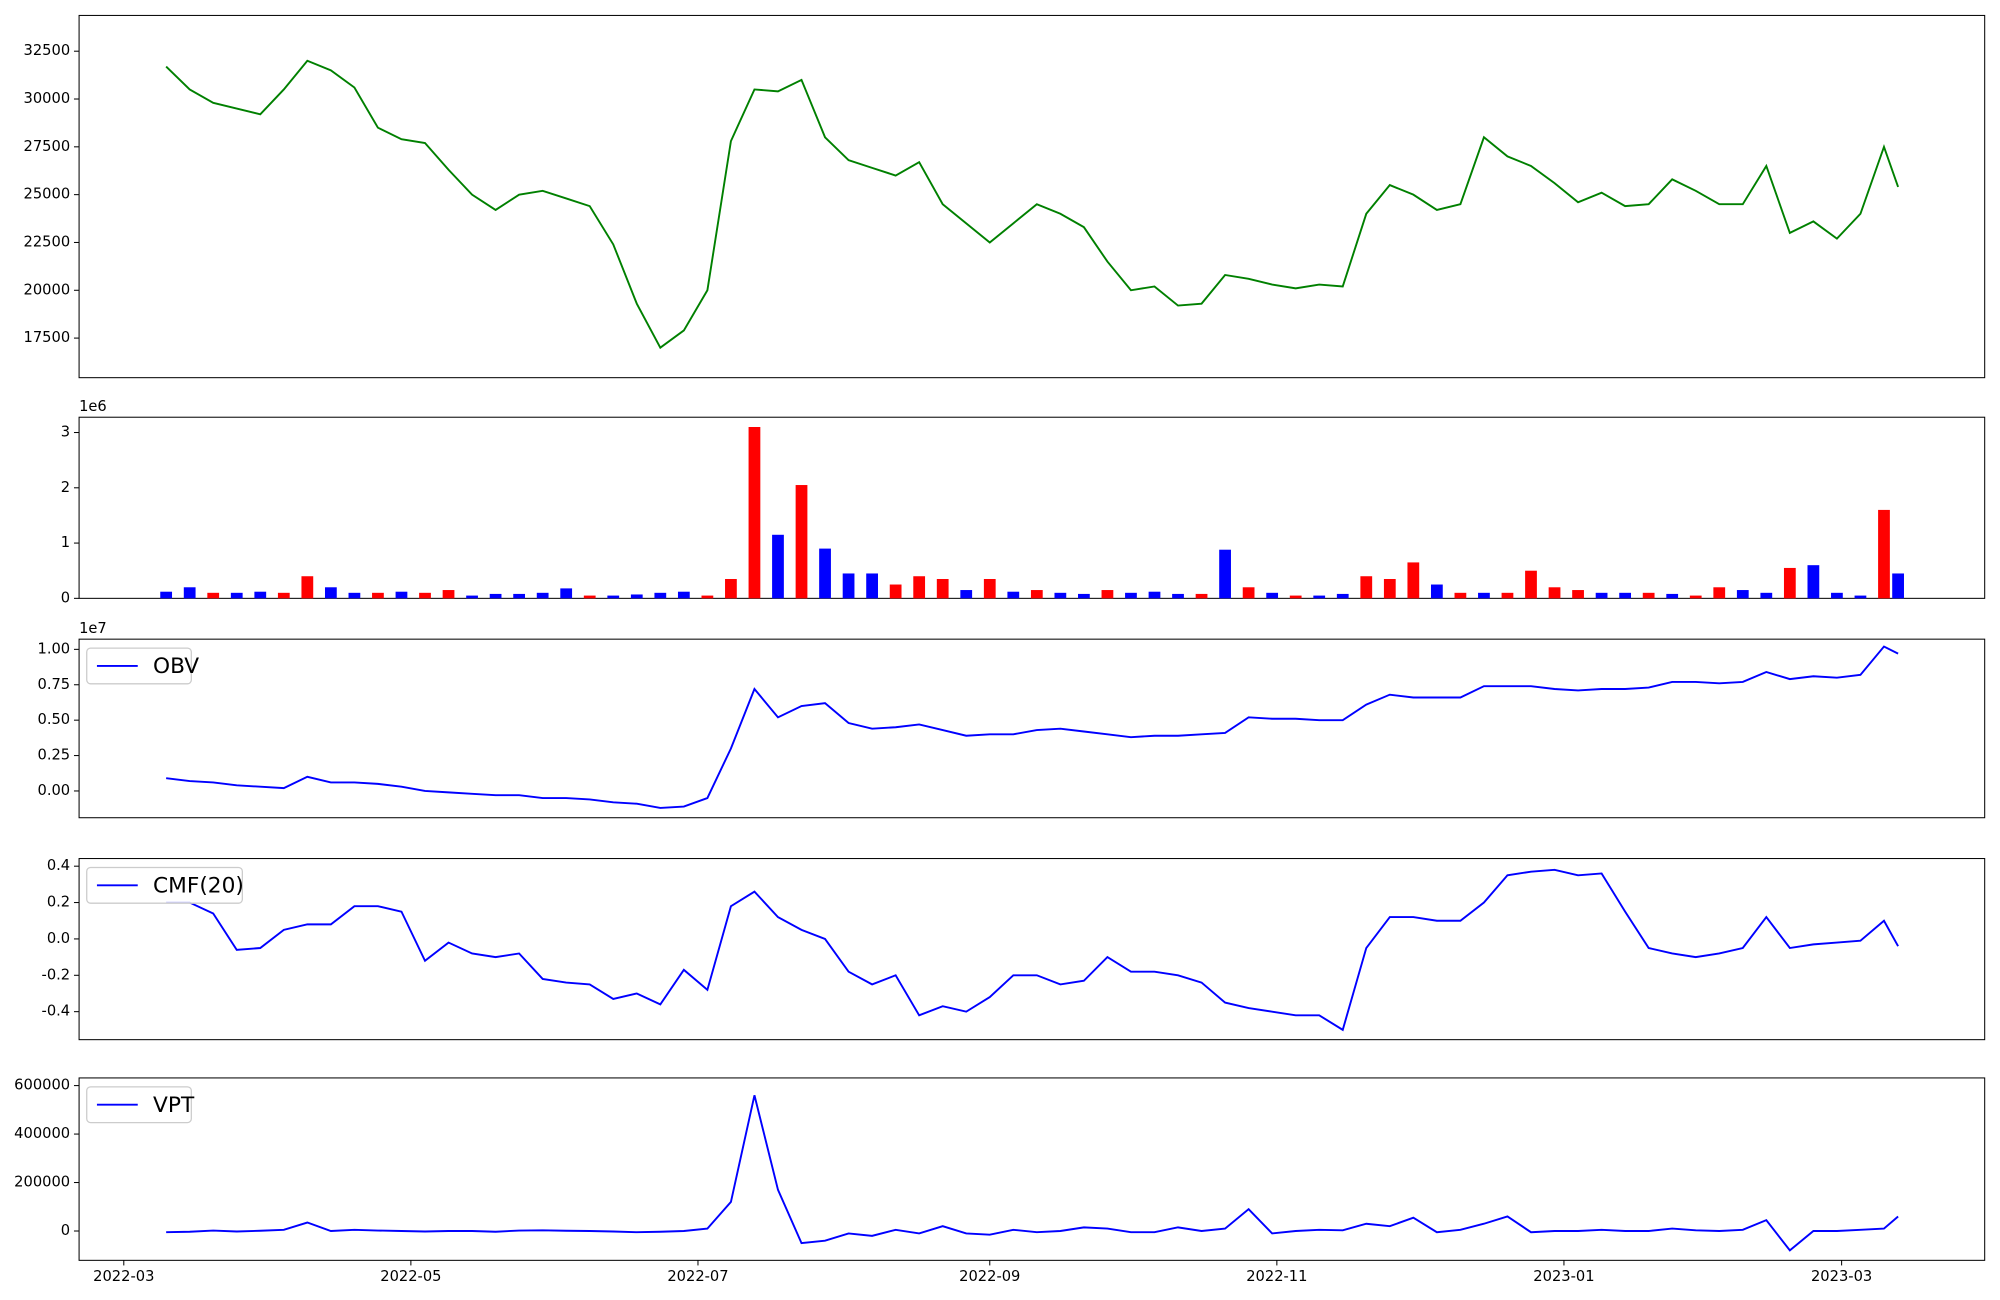  What do you see at coordinates (1563, 1276) in the screenshot?
I see `x-tick-label: 2023-01` at bounding box center [1563, 1276].